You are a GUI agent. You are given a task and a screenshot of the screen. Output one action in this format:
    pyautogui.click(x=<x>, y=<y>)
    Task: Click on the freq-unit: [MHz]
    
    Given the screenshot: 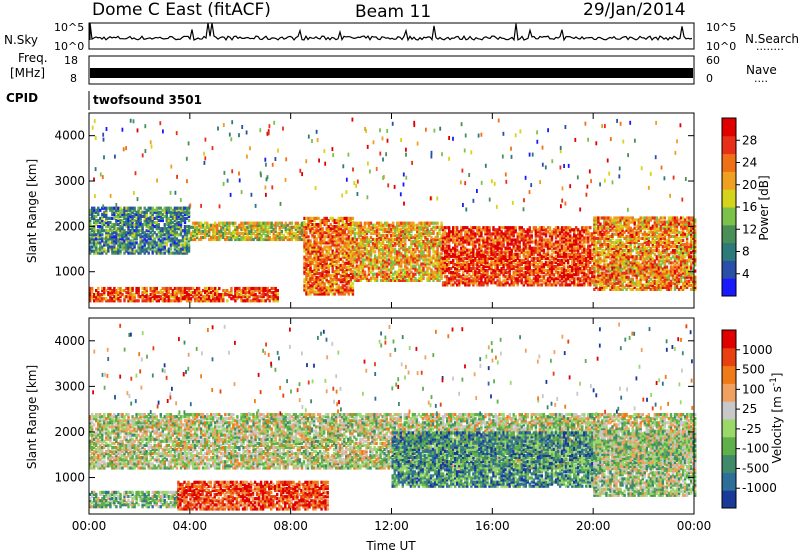 What is the action you would take?
    pyautogui.click(x=27, y=73)
    